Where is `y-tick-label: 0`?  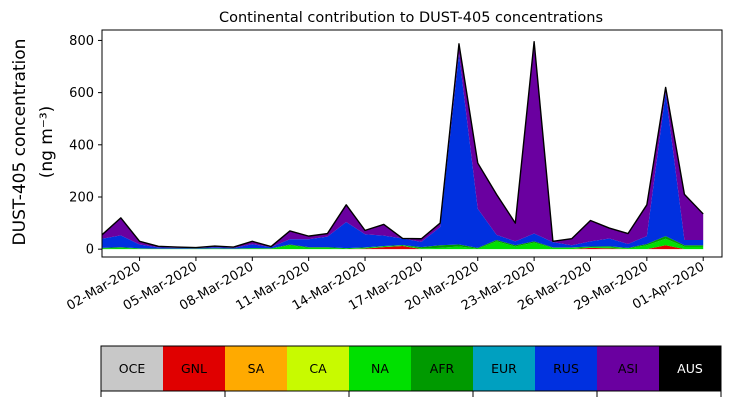
y-tick-label: 0 is located at coordinates (90, 250).